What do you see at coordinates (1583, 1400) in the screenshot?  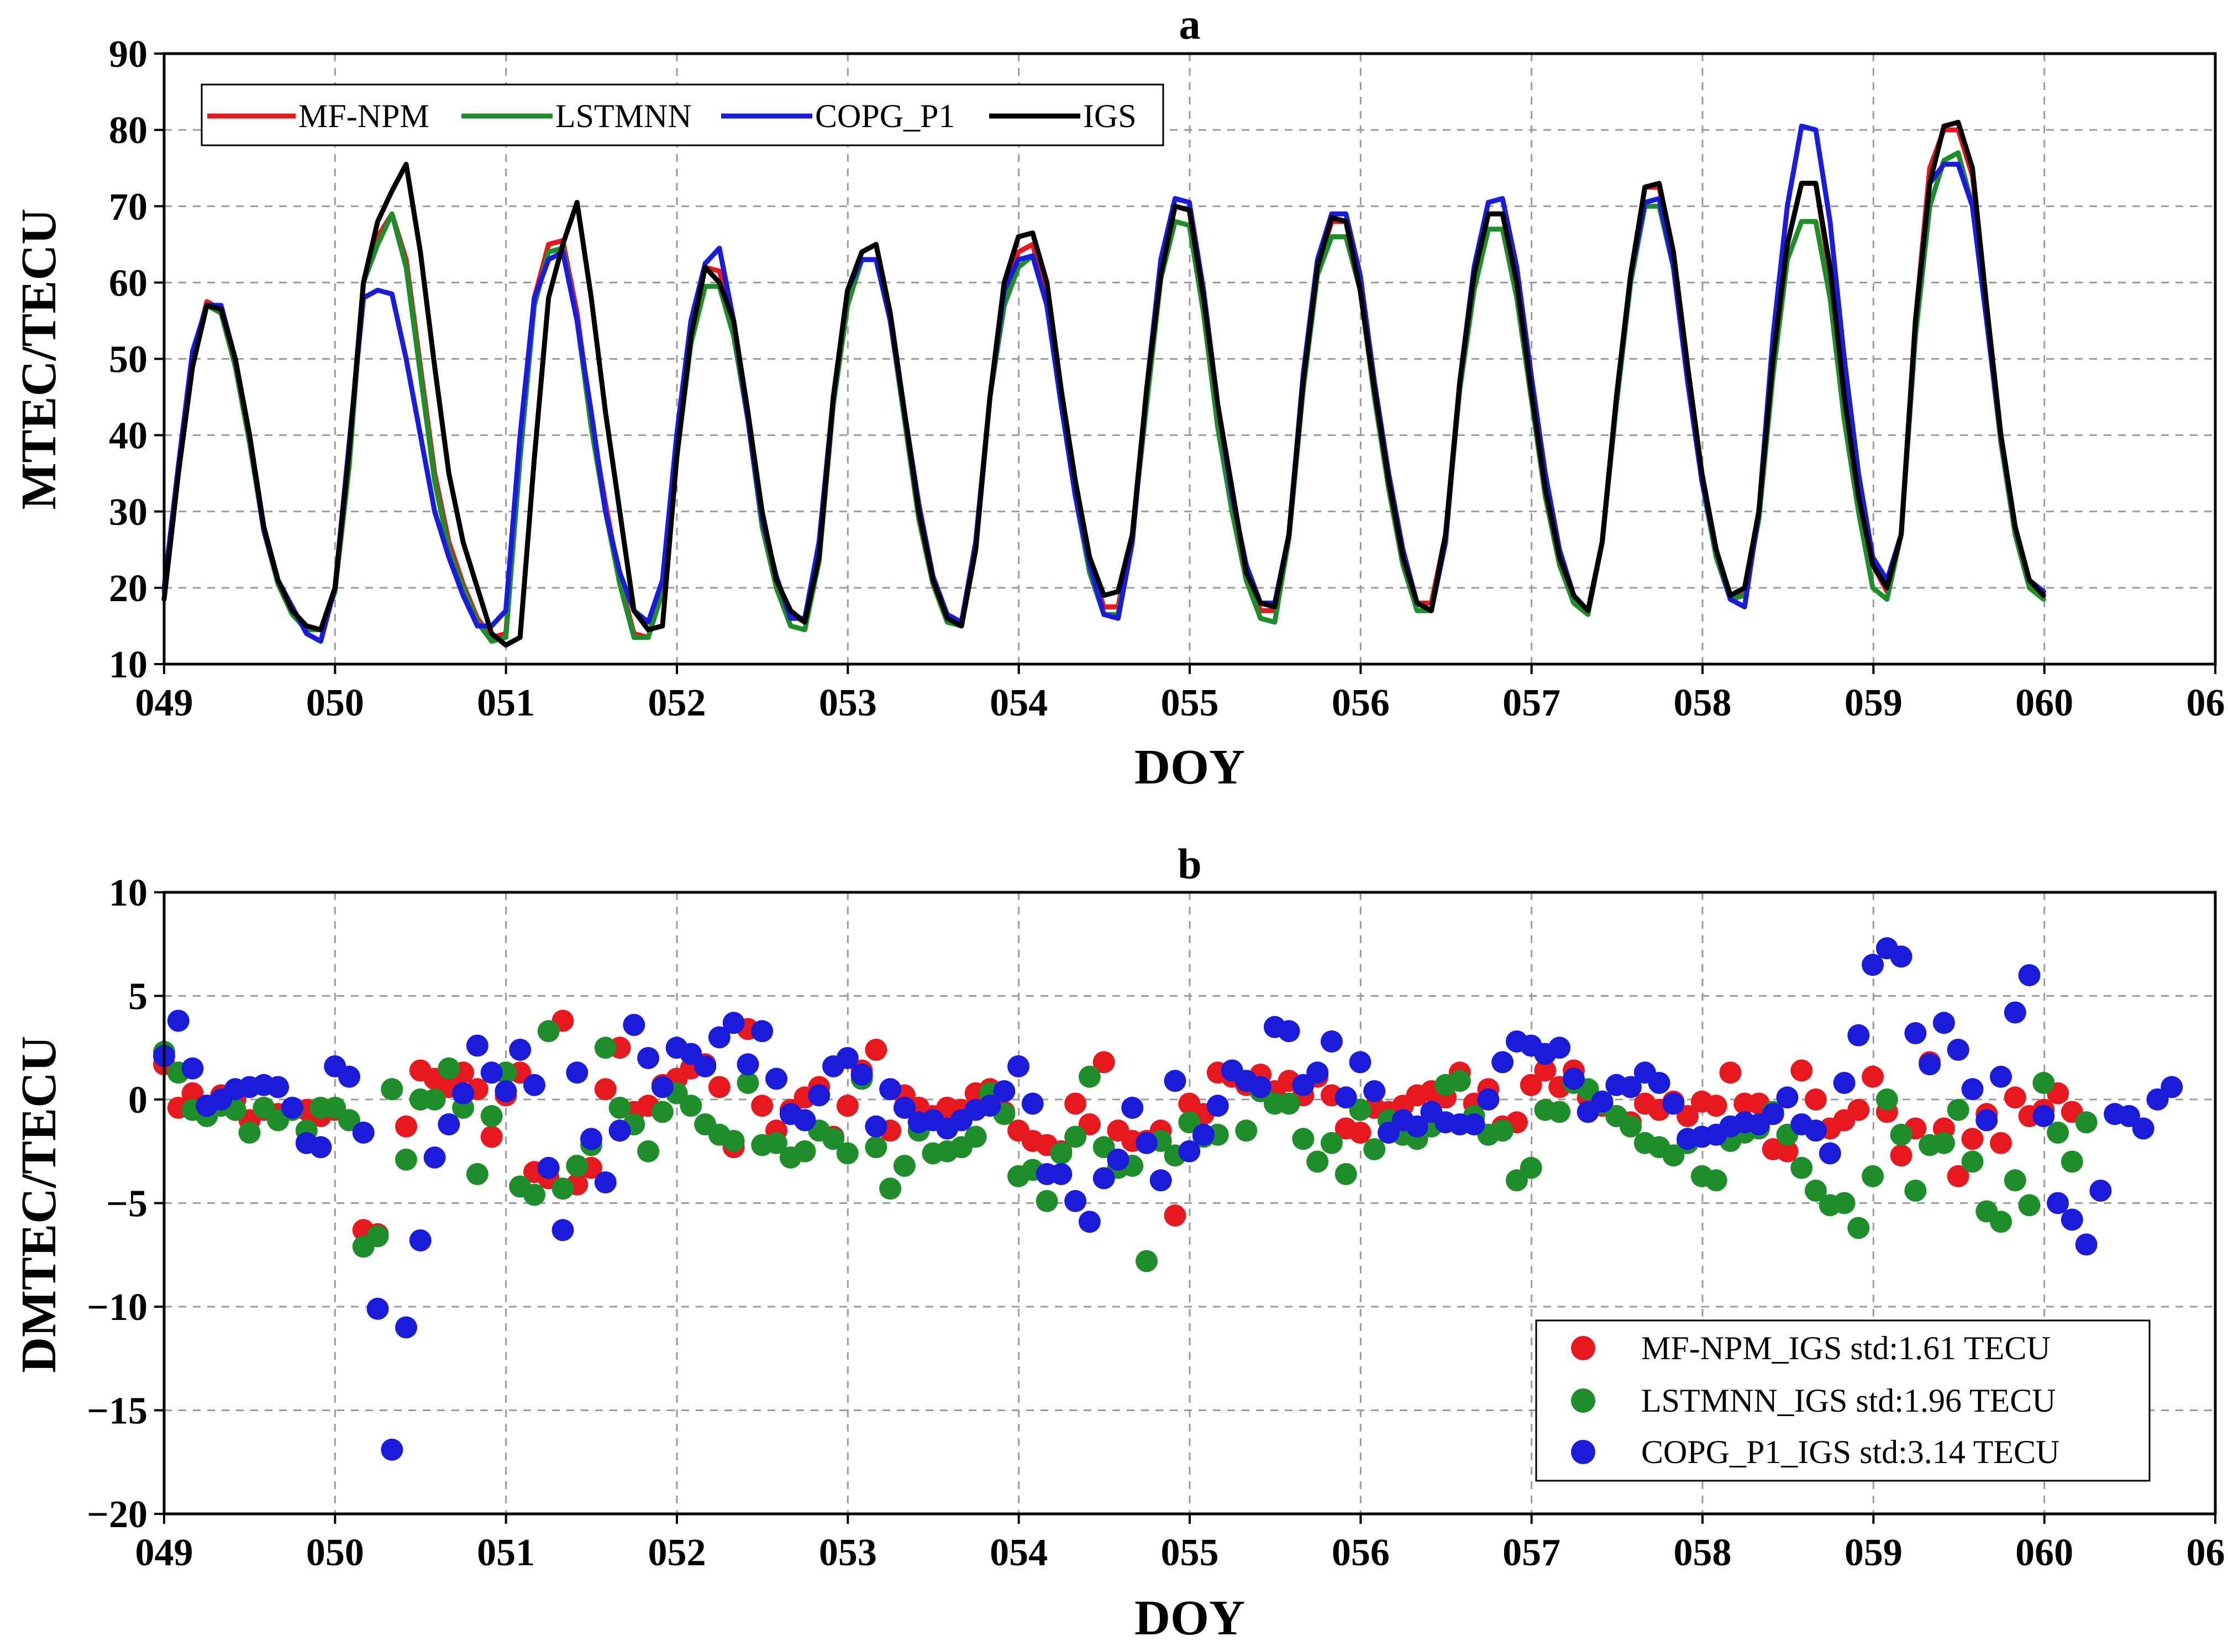 I see `legend-marker-lstmnn-igs` at bounding box center [1583, 1400].